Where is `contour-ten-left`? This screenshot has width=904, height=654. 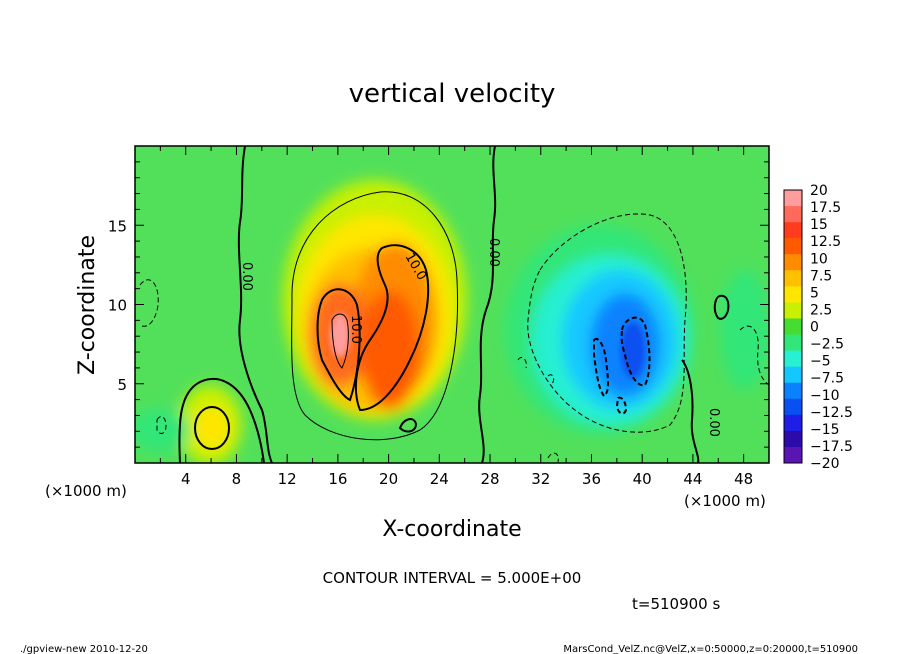
contour-ten-left is located at coordinates (338, 345).